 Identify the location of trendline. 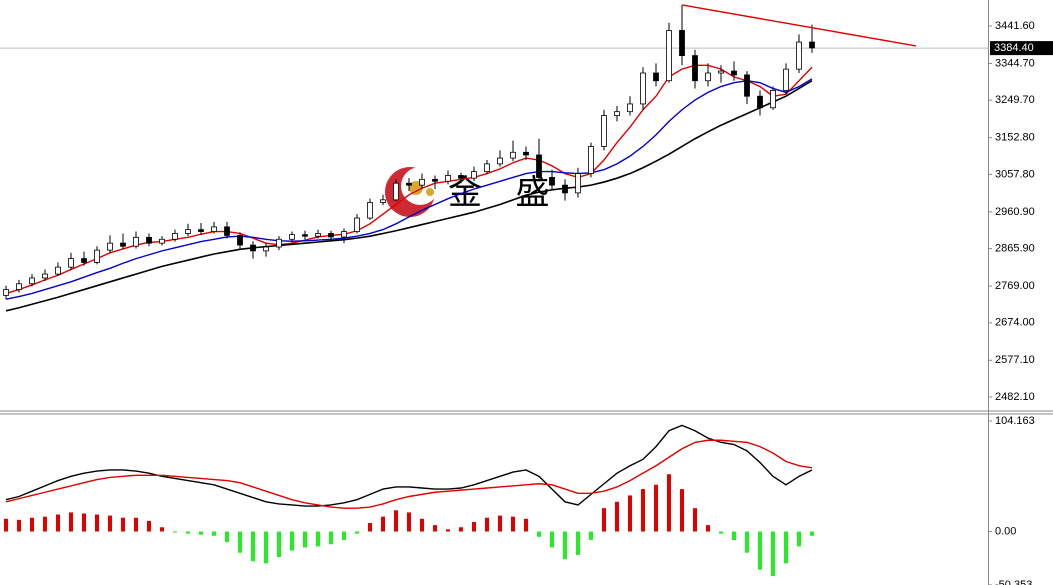
(799, 25).